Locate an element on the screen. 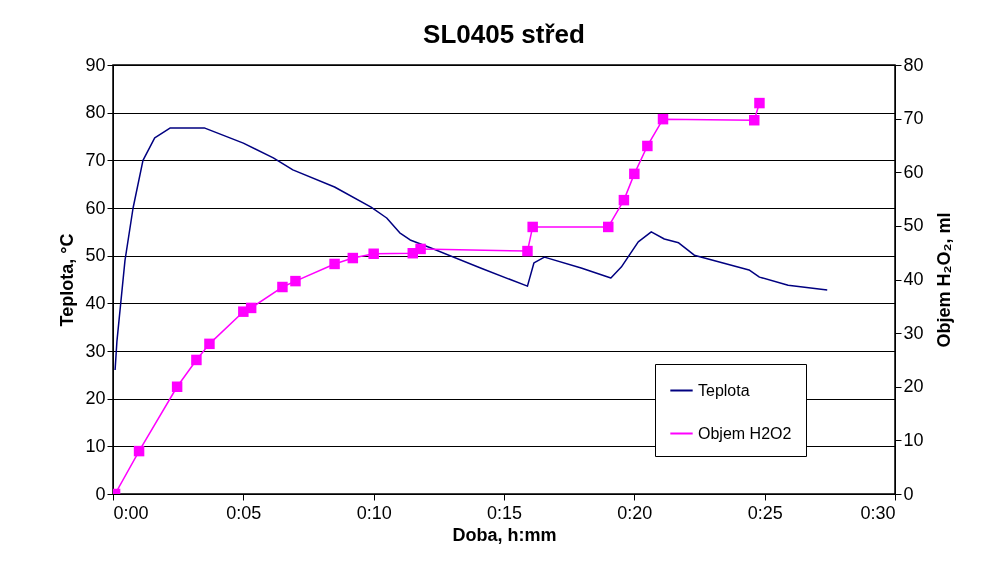 This screenshot has height=581, width=1001. legend-label: Objem H2O2 is located at coordinates (745, 433).